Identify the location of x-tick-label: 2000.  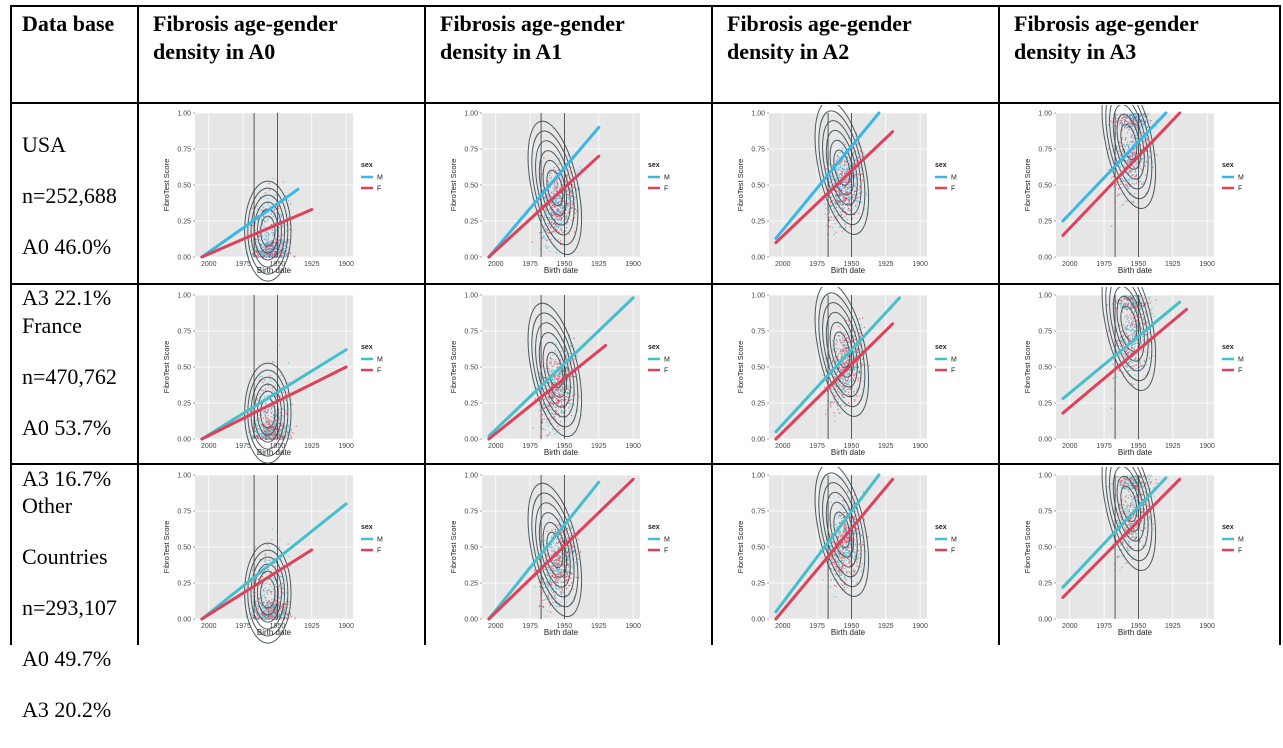
(783, 446).